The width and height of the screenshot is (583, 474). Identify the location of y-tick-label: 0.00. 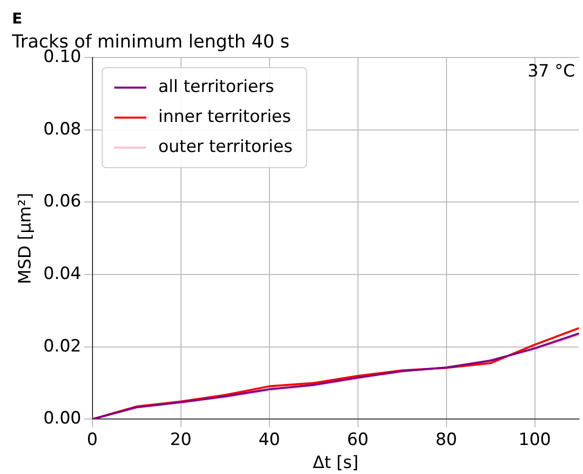
(62, 418).